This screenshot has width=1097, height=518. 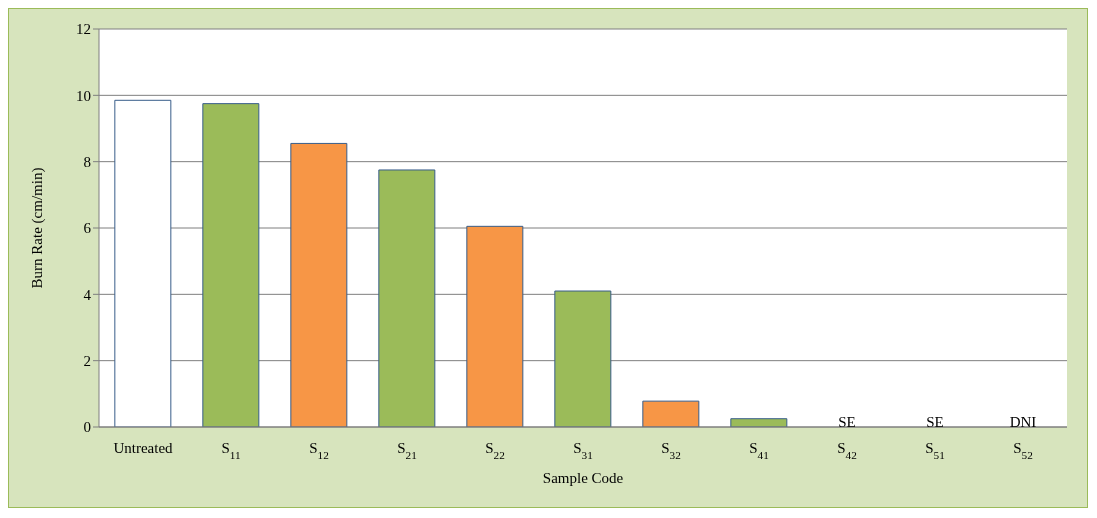 I want to click on y-axis-title: Burn Rate (cm/min), so click(x=38, y=228).